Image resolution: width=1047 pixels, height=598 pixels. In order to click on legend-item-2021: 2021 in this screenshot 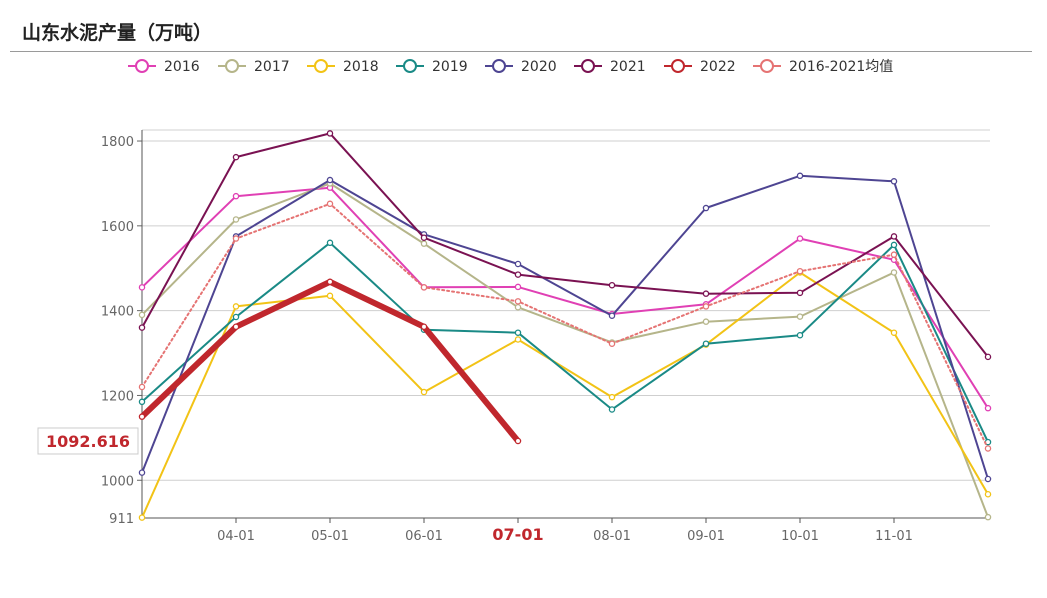, I will do `click(610, 67)`.